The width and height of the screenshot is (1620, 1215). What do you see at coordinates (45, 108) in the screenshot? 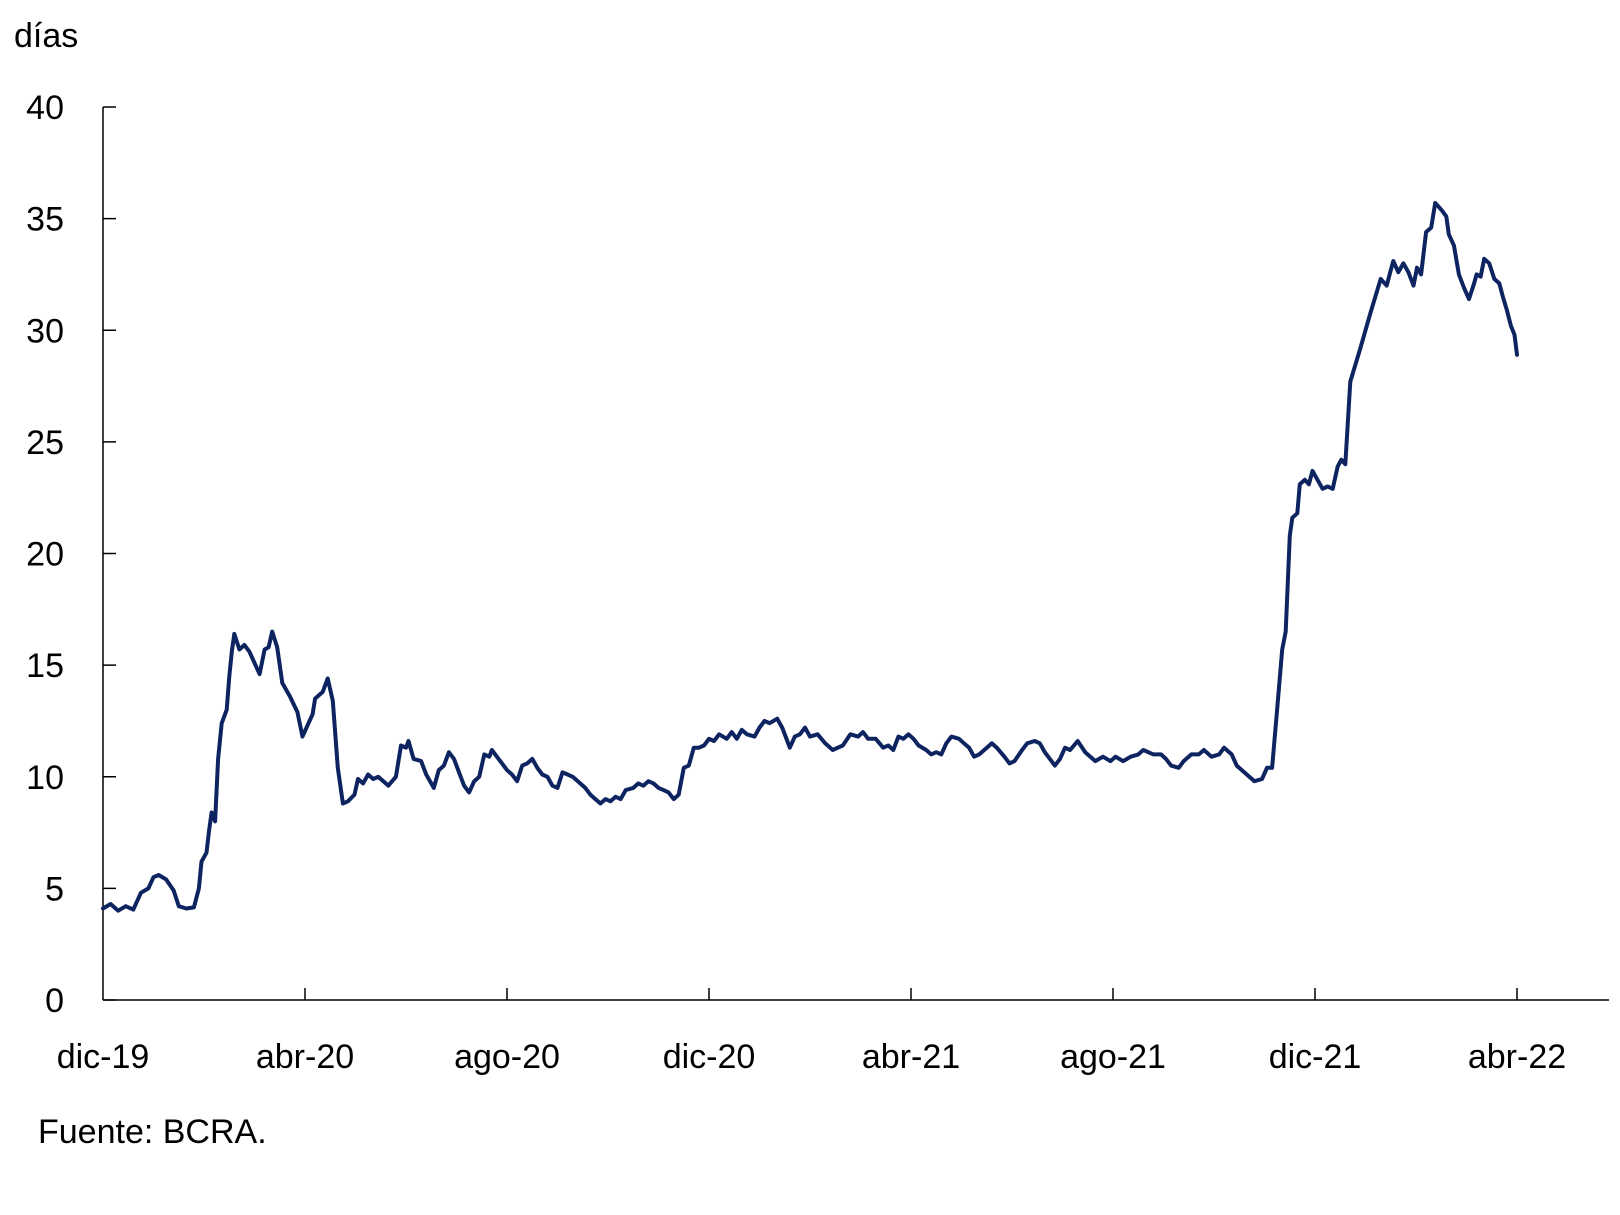
I see `y-tick-label: 40` at bounding box center [45, 108].